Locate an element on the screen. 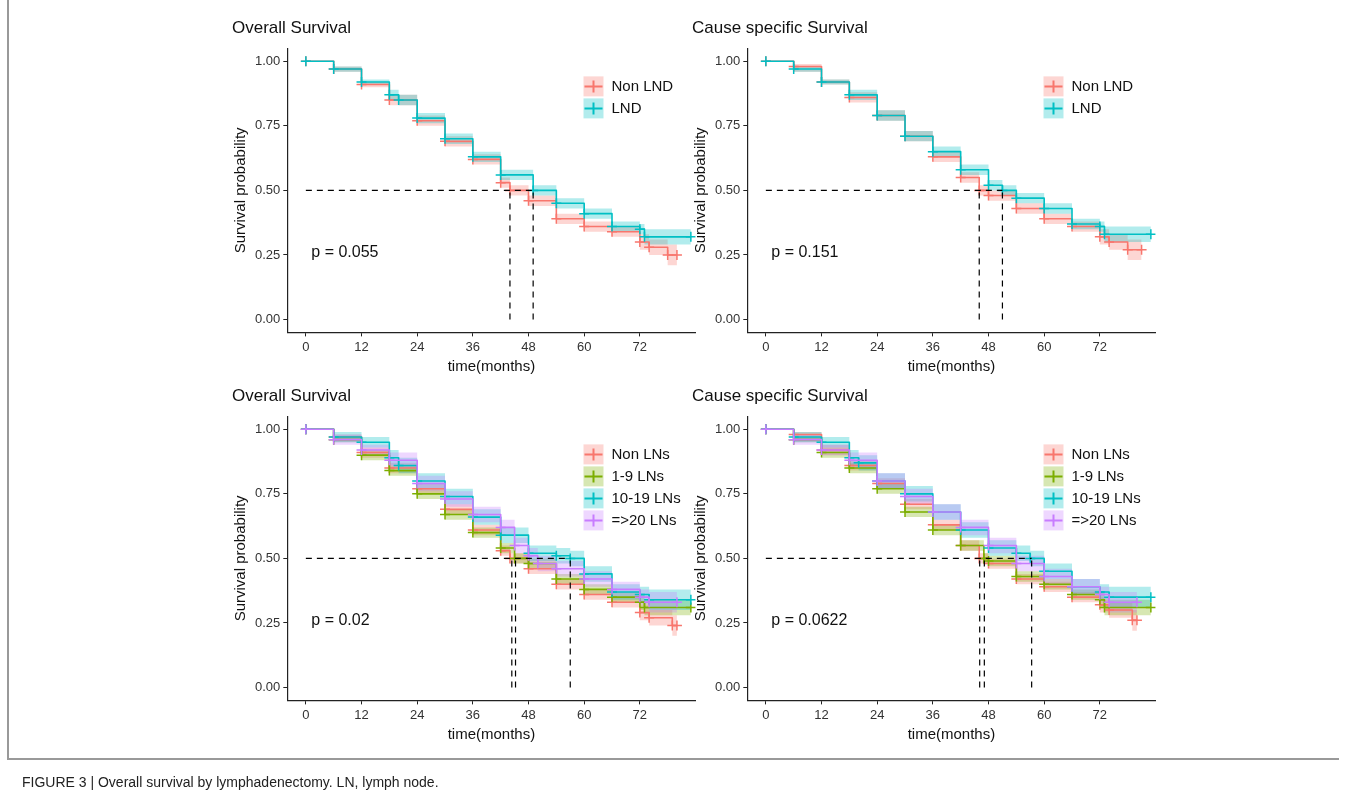  annotation: p = 0.02 is located at coordinates (340, 620).